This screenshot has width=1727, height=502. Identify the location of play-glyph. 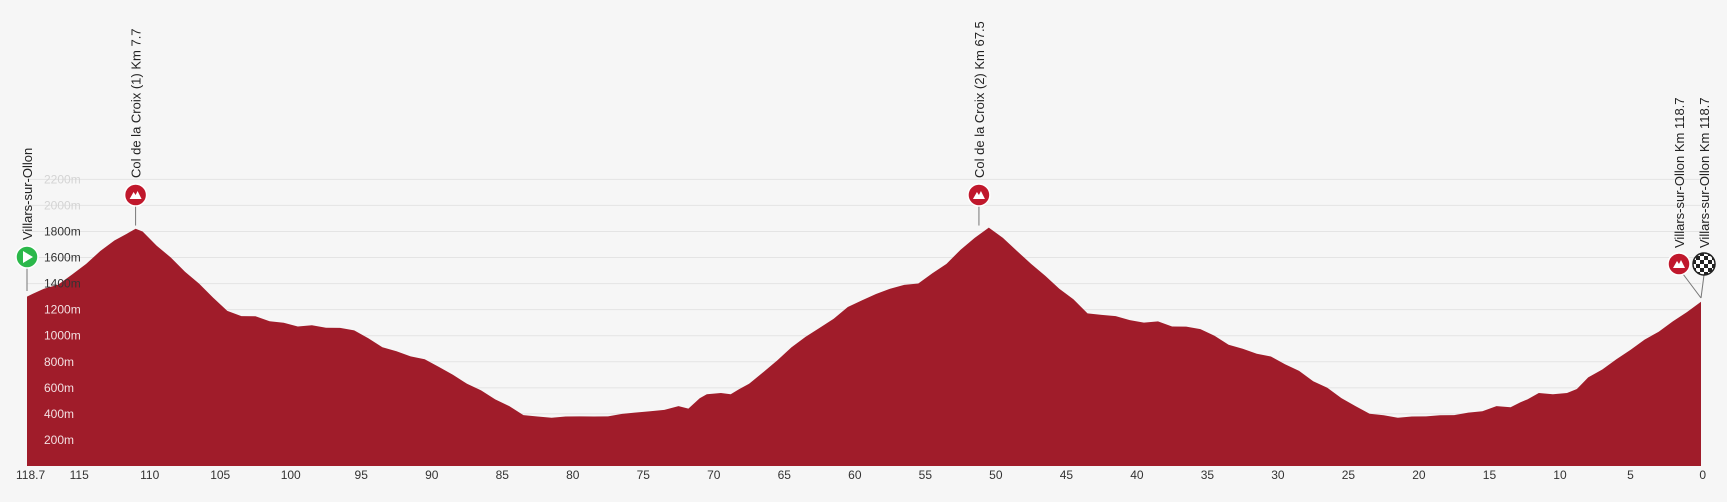
(28, 257).